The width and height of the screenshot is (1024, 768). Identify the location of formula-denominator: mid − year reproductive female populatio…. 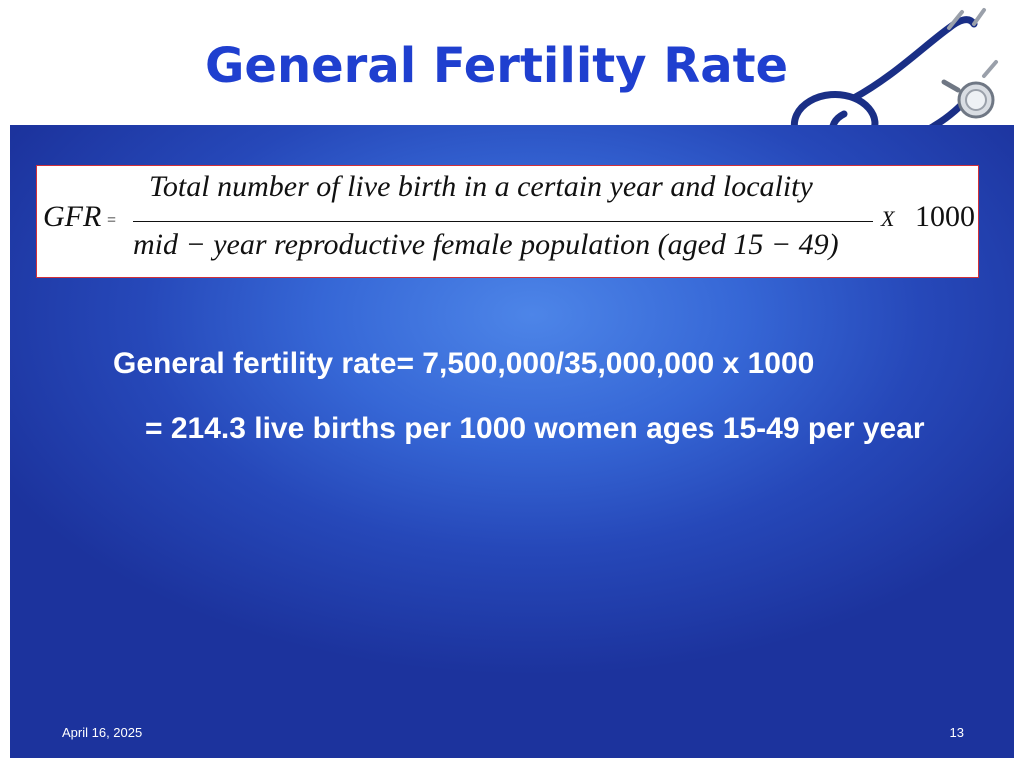
(486, 244).